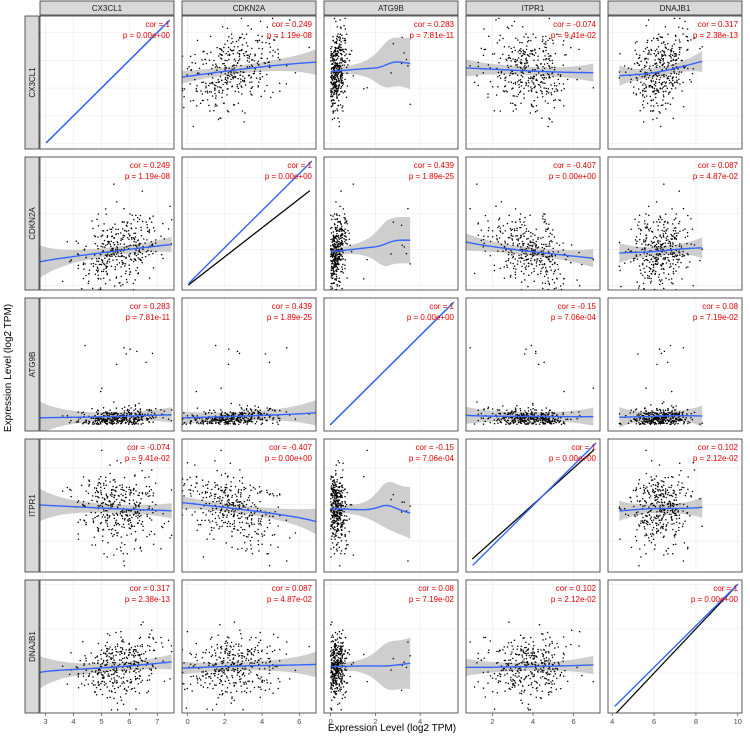  I want to click on smooth-line, so click(106, 253).